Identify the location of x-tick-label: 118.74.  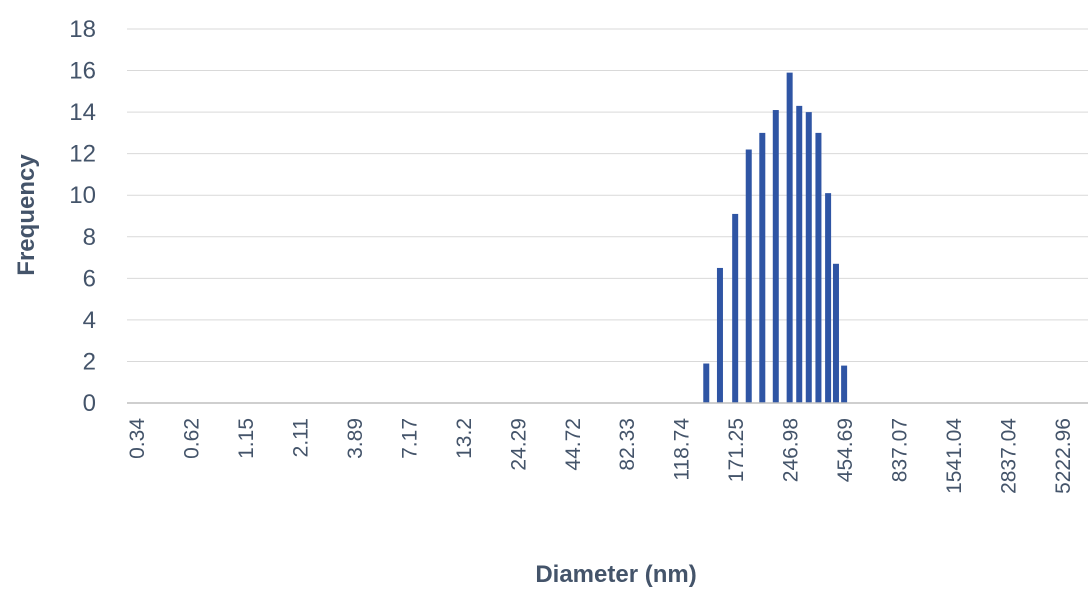
(682, 449).